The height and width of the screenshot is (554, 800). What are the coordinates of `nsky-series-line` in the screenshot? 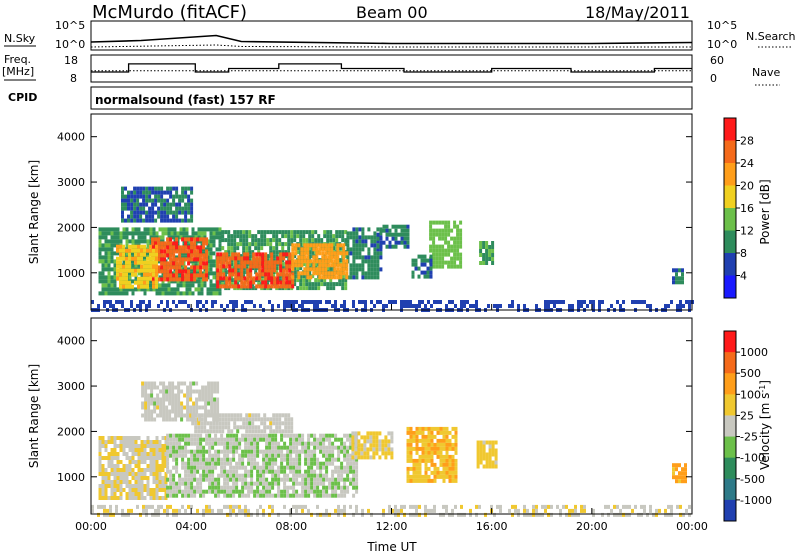 It's located at (391, 39).